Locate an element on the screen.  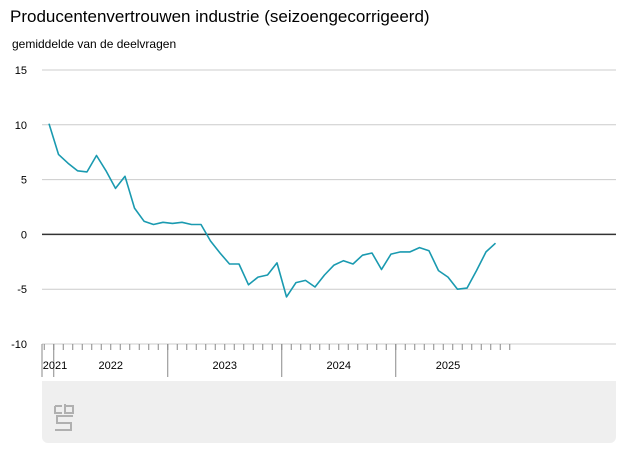
y-tick-label: -5 is located at coordinates (22, 290).